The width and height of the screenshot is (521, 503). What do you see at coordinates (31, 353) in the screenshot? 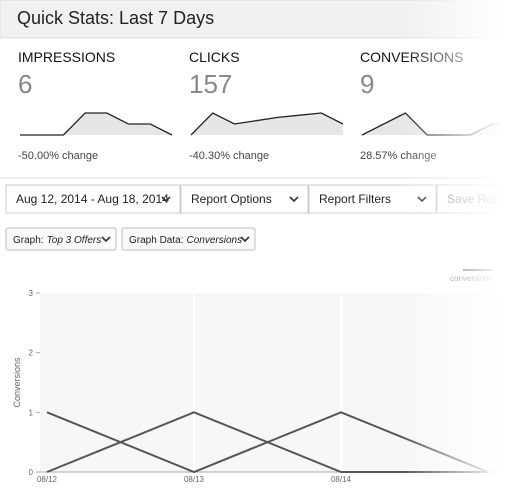
I see `y-tick-label: 2` at bounding box center [31, 353].